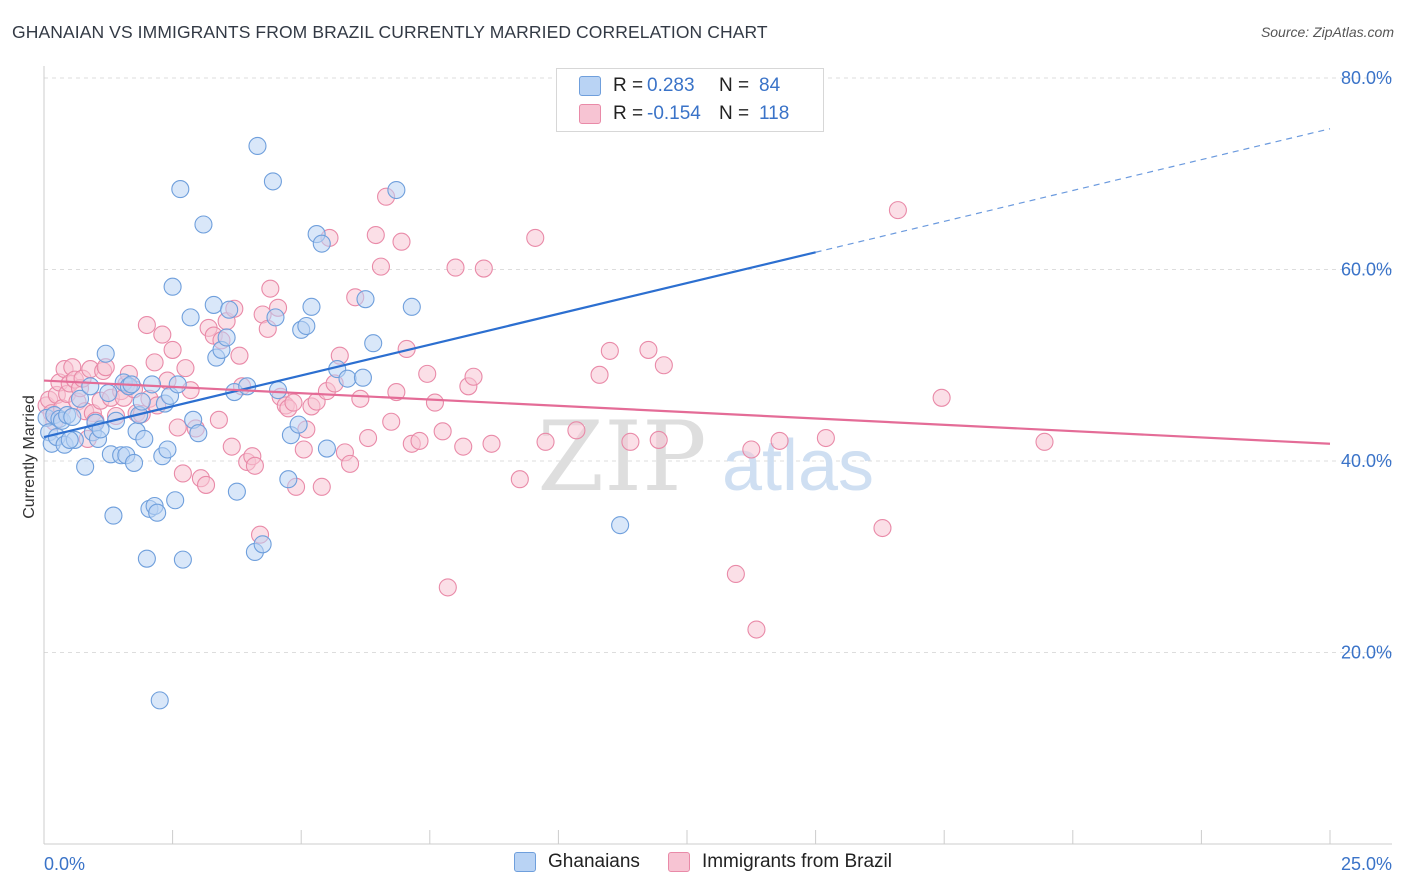  What do you see at coordinates (1366, 864) in the screenshot?
I see `x-tick-label: 25.0%` at bounding box center [1366, 864].